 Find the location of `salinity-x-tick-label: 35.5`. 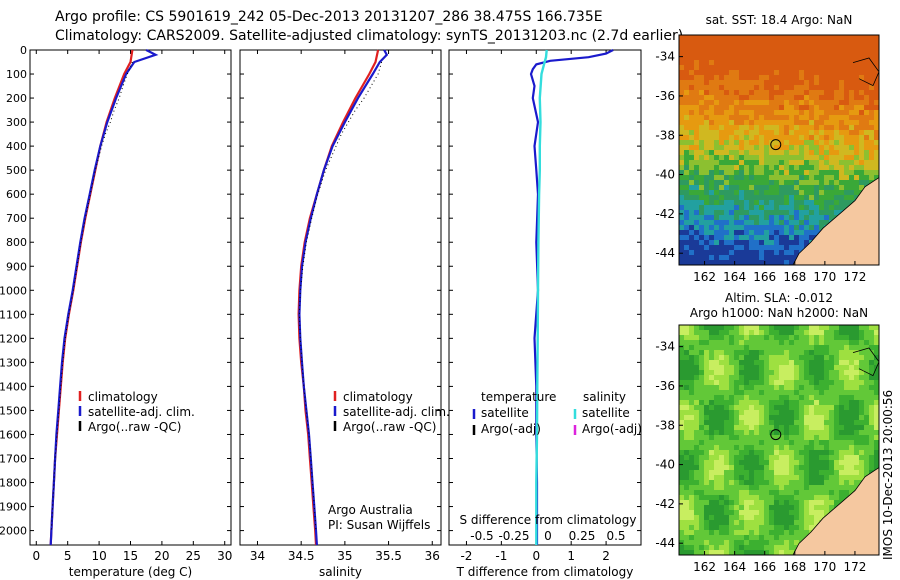

salinity-x-tick-label: 35.5 is located at coordinates (388, 556).